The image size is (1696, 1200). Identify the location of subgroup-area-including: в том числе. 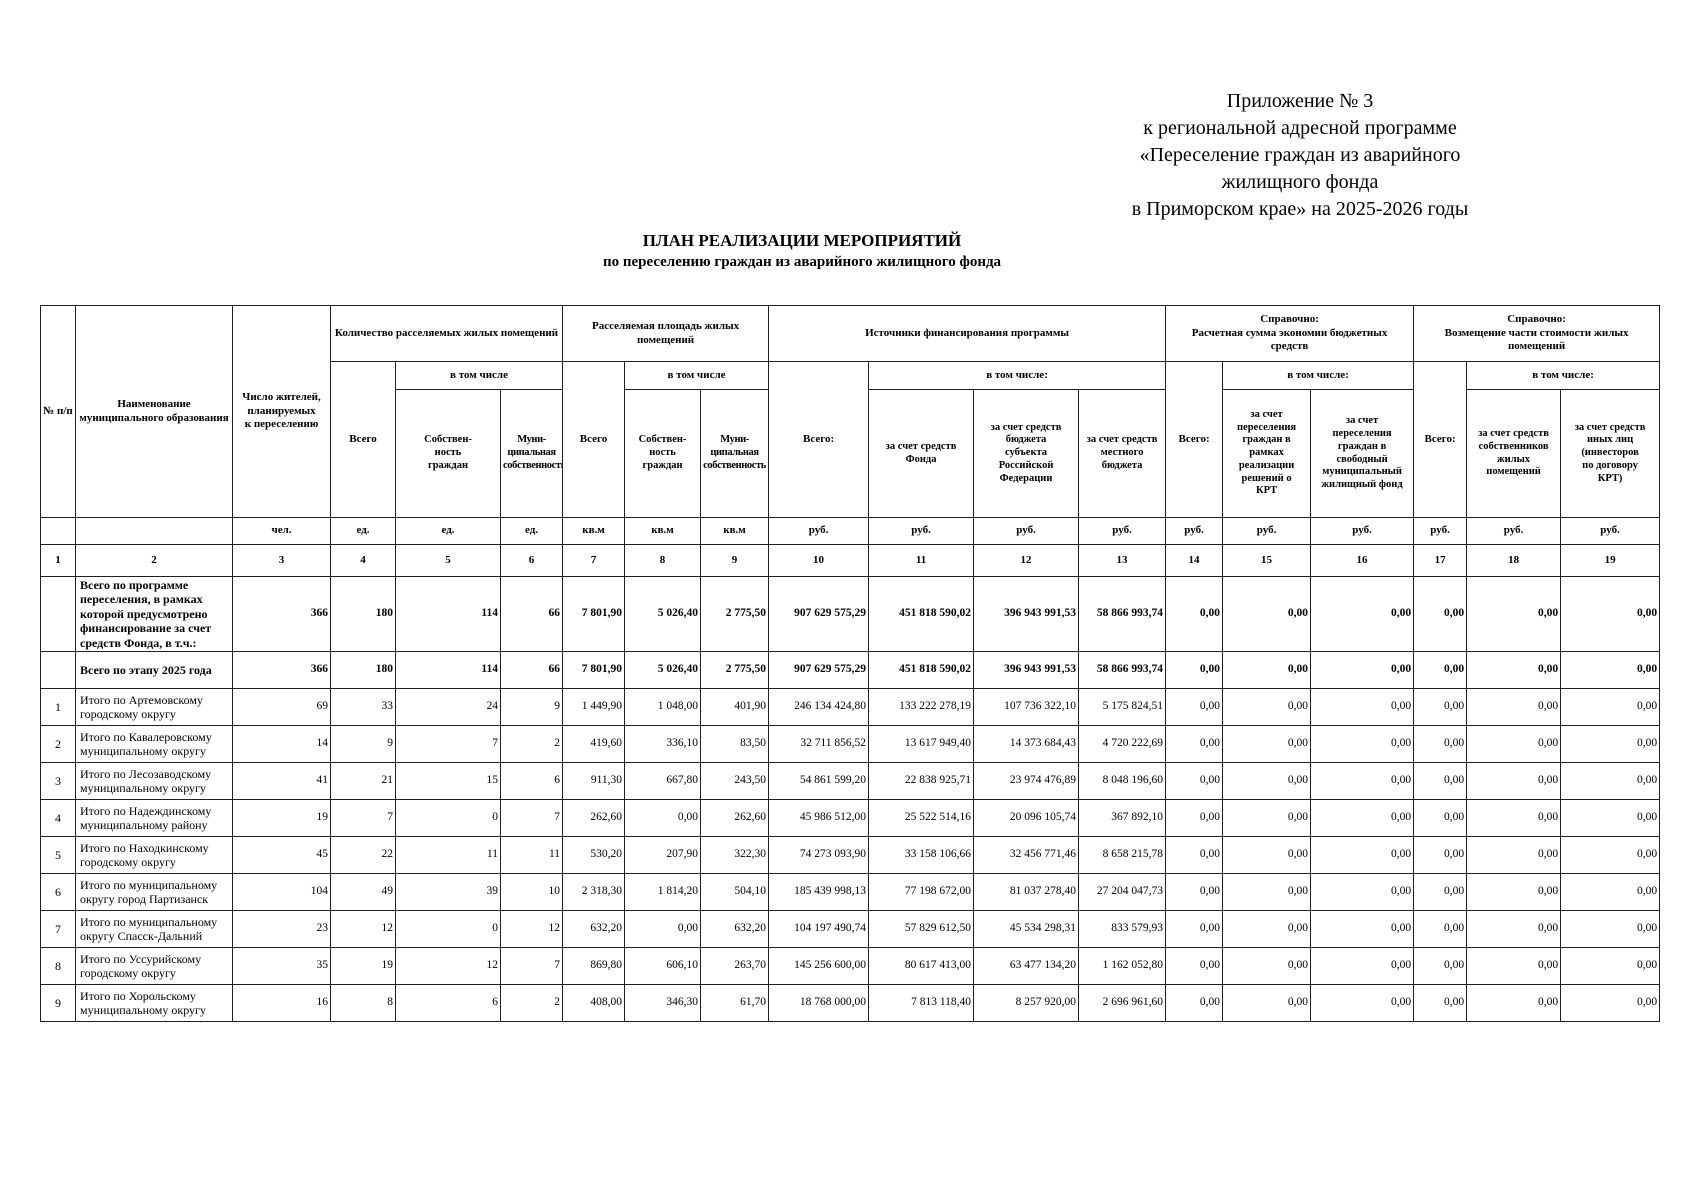
(697, 375).